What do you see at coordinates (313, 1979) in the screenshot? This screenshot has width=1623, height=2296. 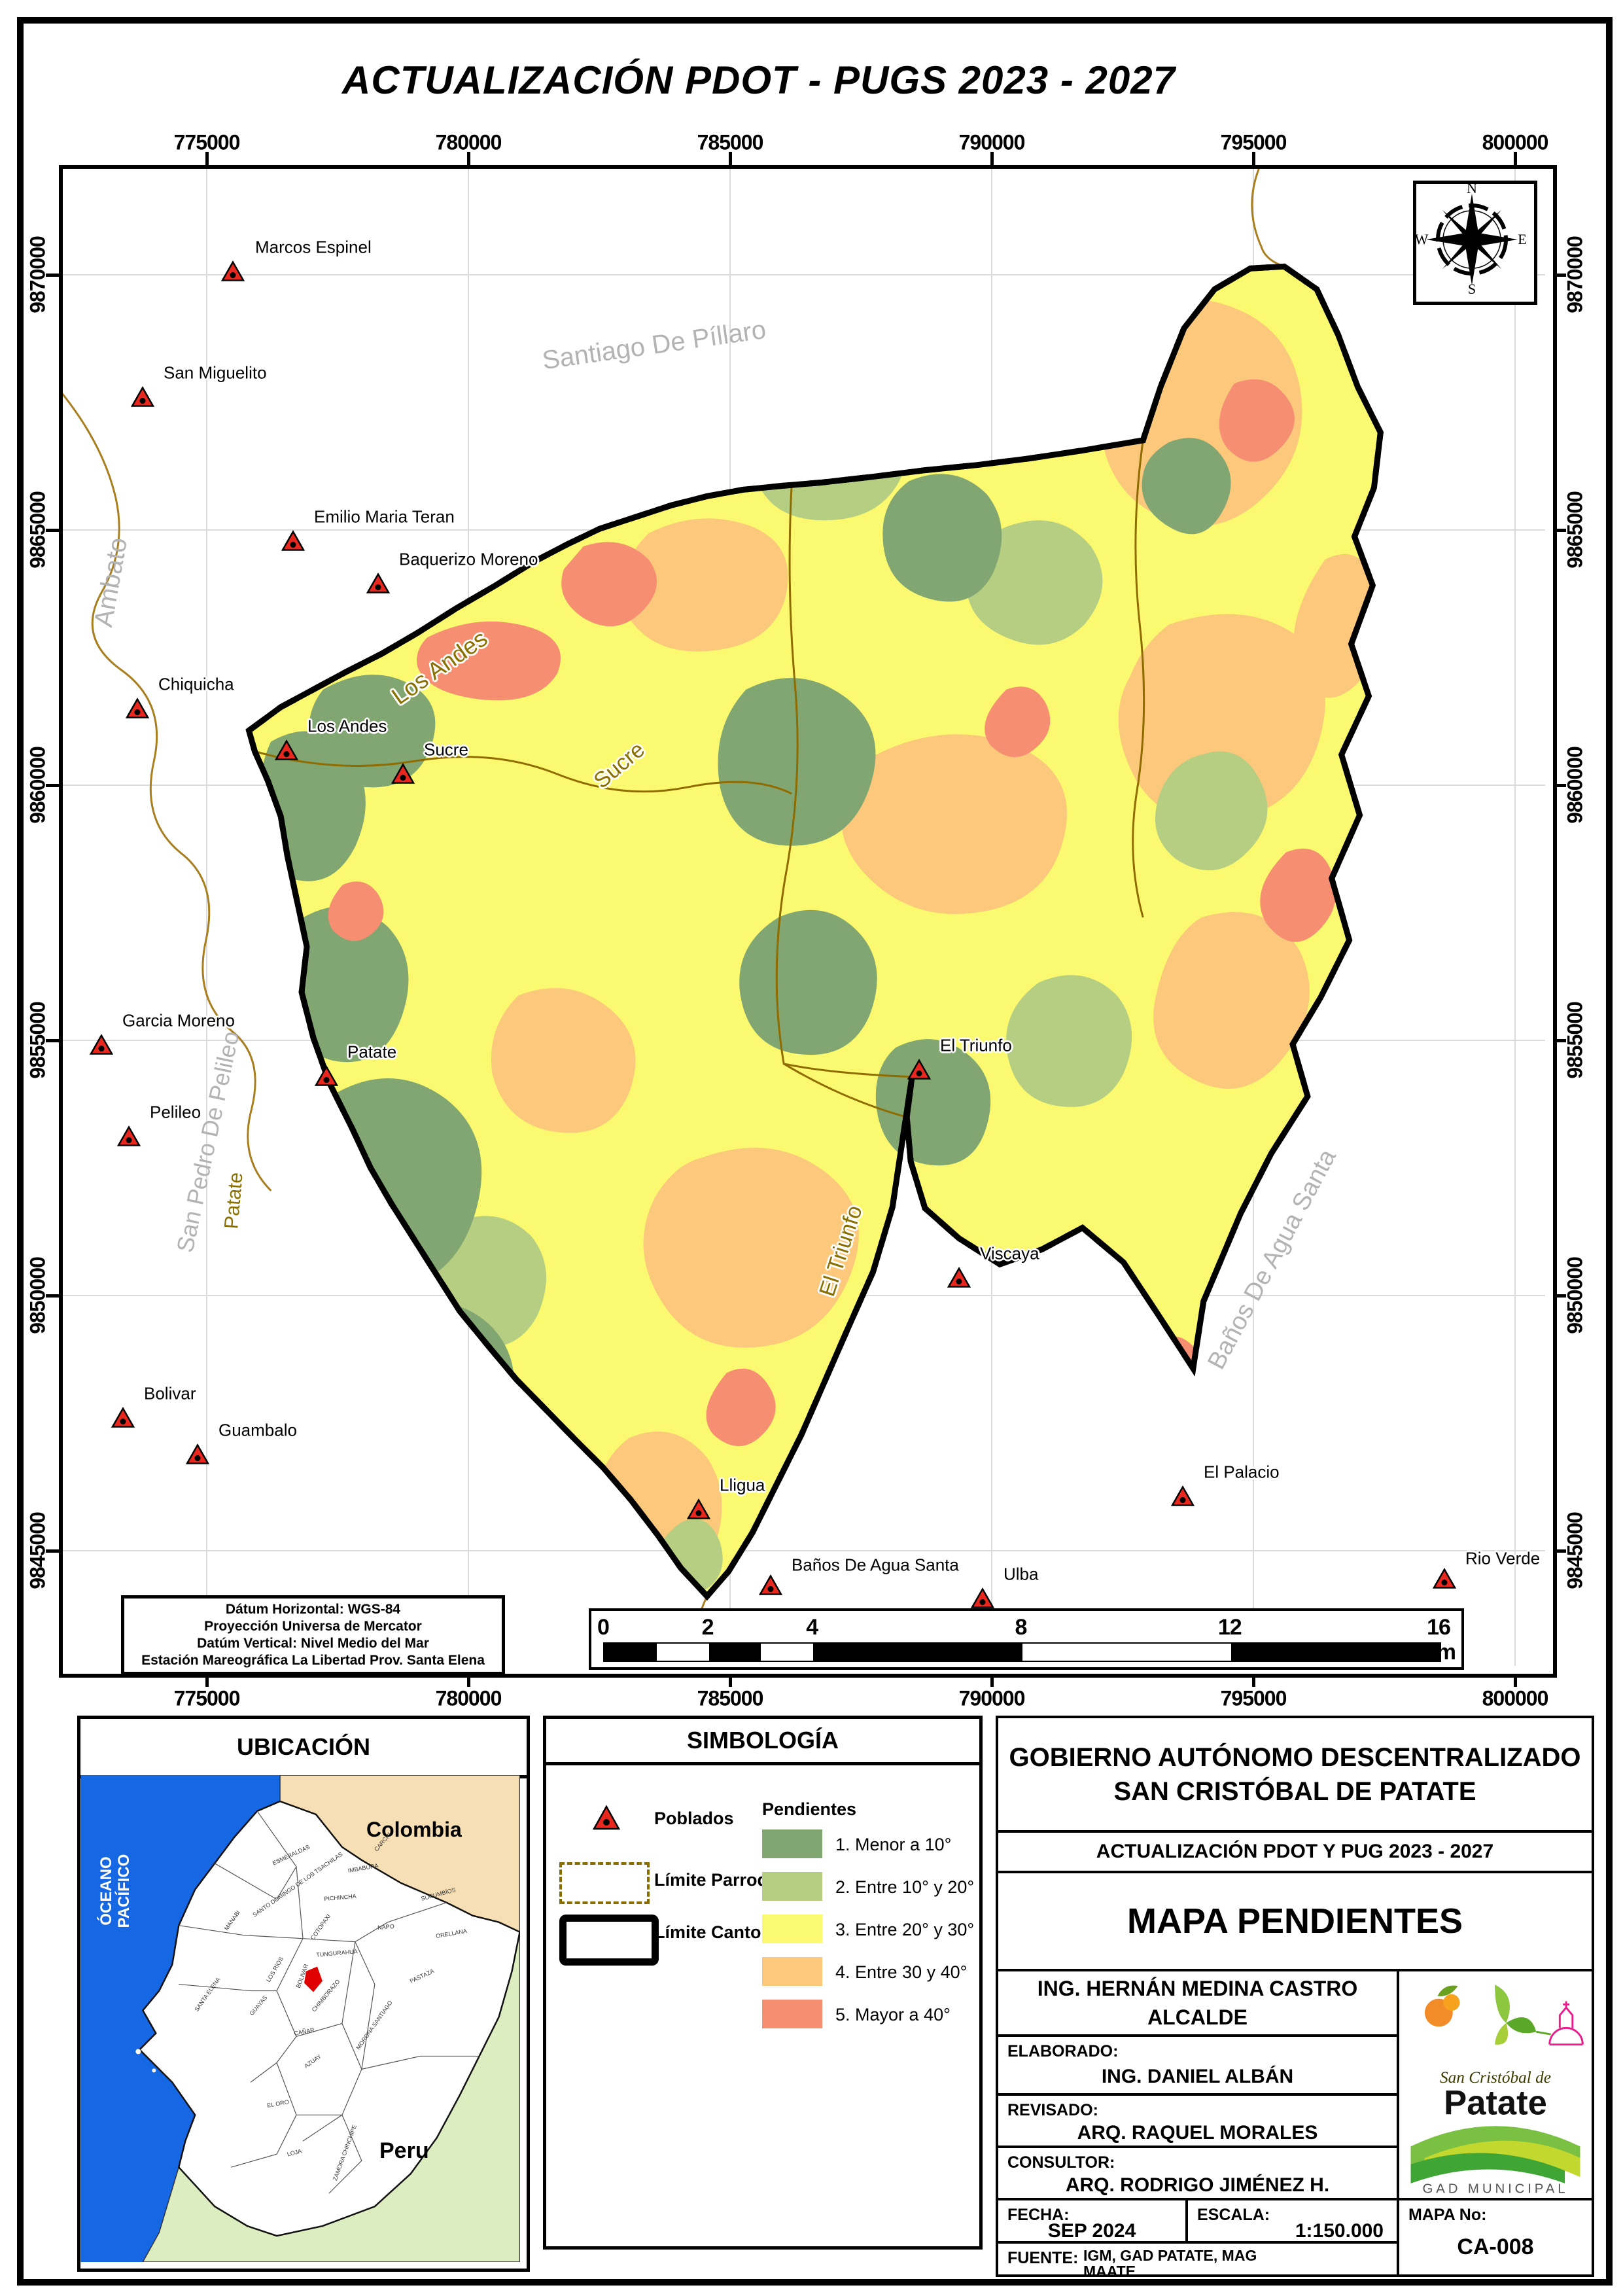 I see `inset-patate-highlight` at bounding box center [313, 1979].